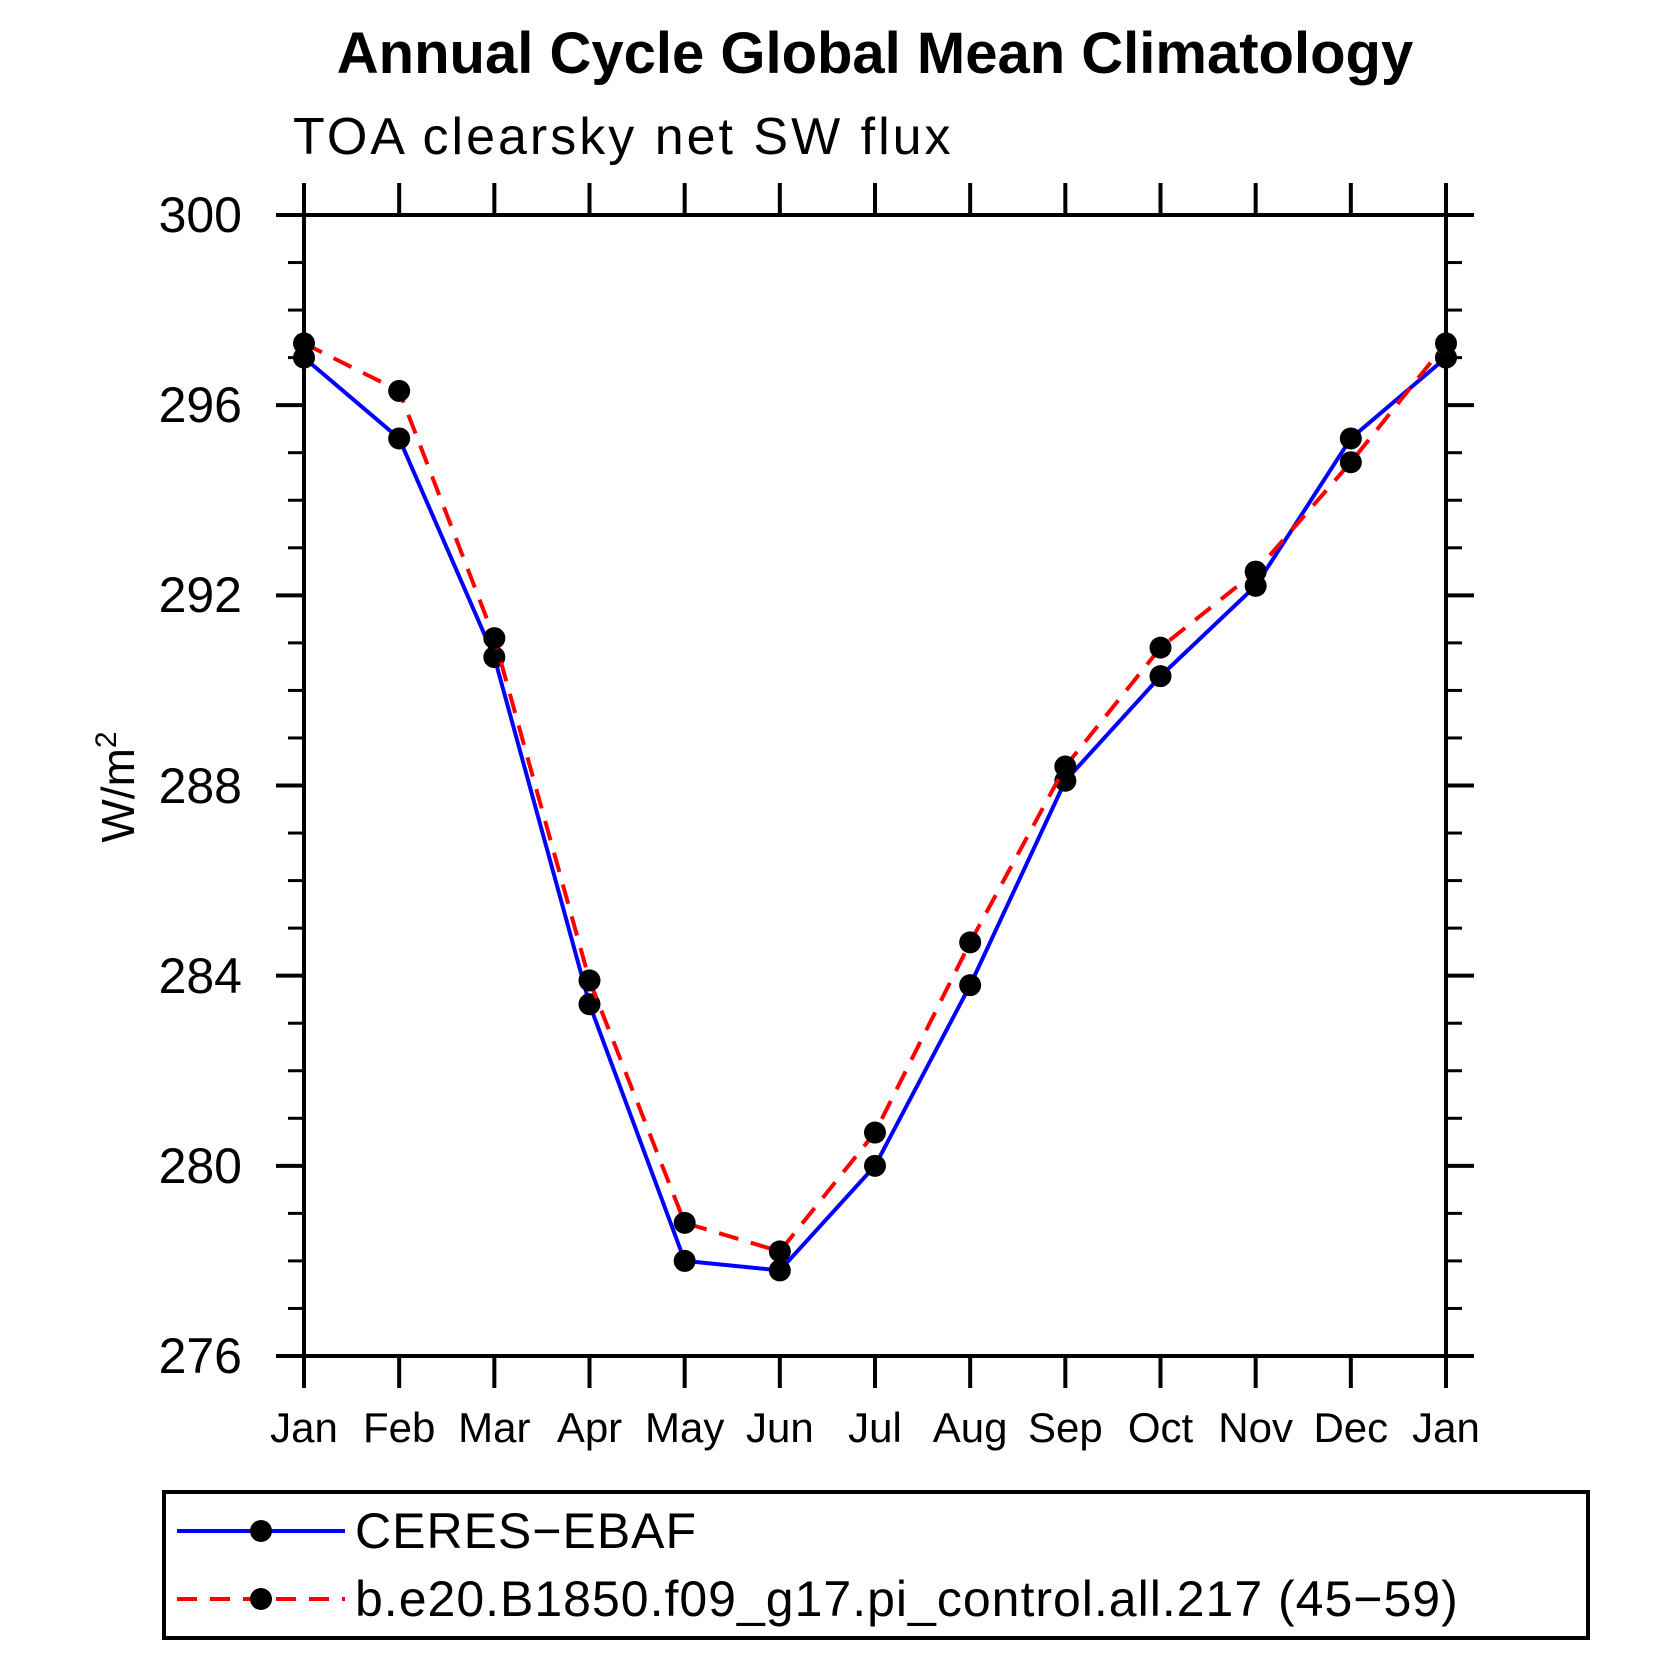 This screenshot has height=1680, width=1680. I want to click on x-tick-label: Apr, so click(589, 1427).